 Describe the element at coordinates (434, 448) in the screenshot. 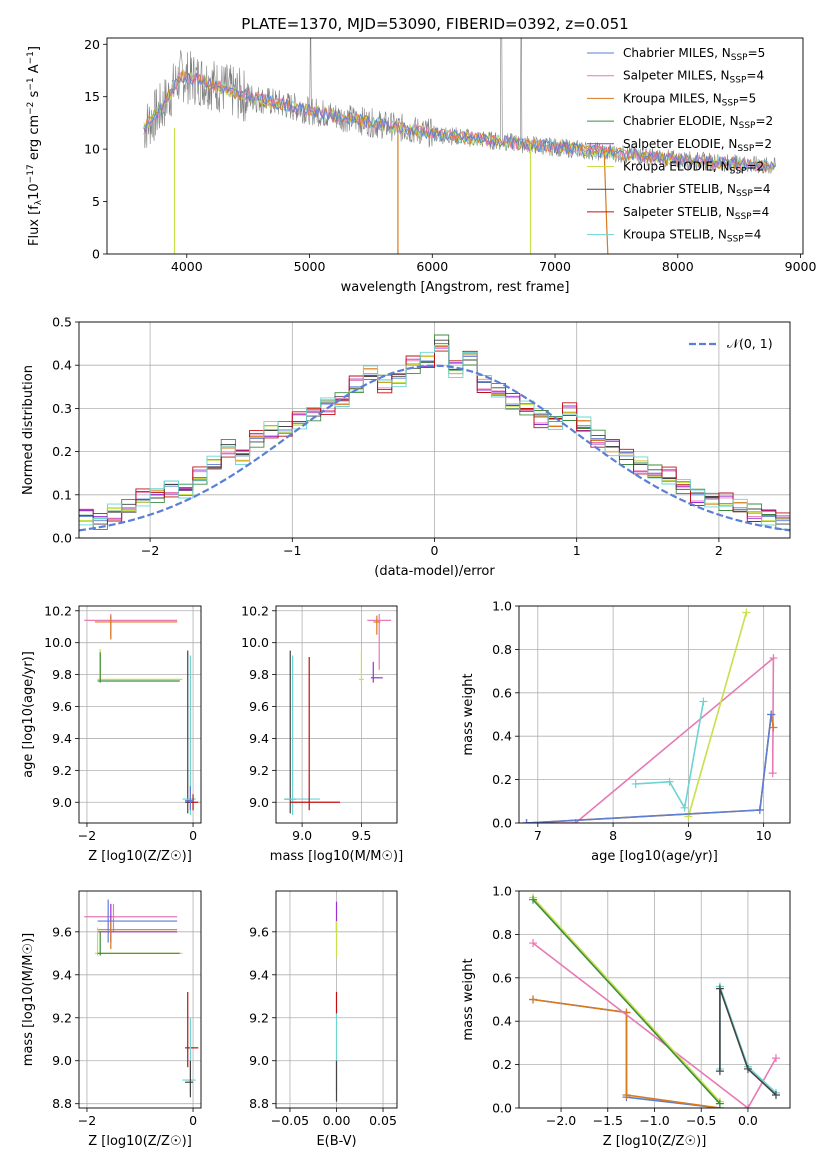

I see `normal-distribution-curve` at that location.